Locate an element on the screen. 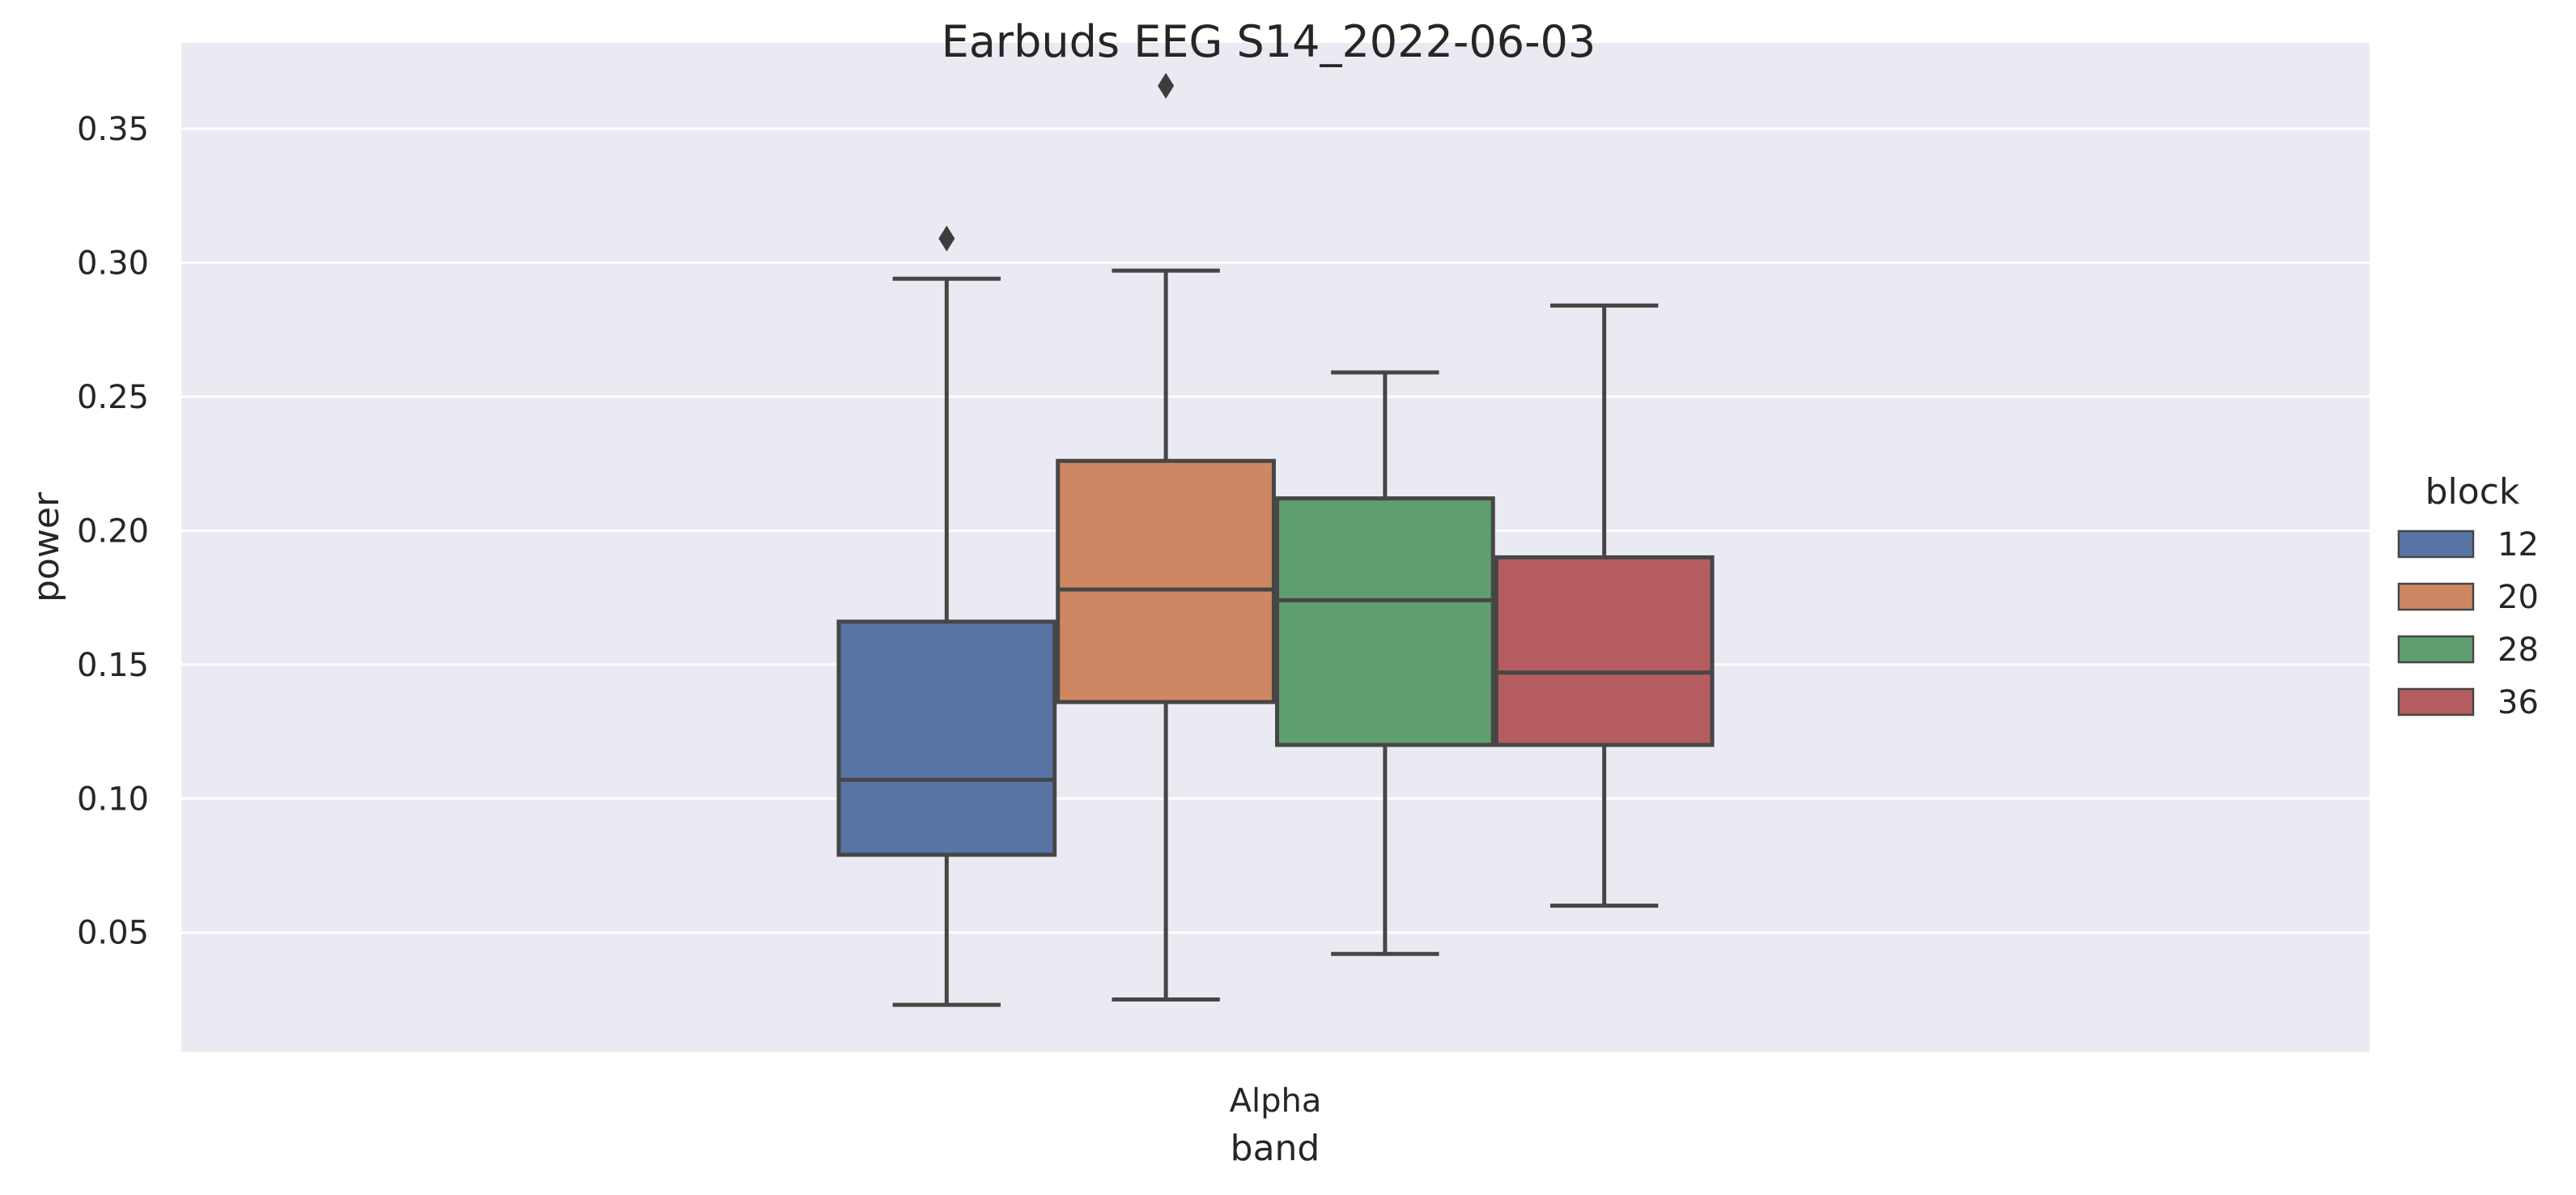 The image size is (2576, 1195). legend-items: 12 20 28 36 is located at coordinates (2468, 623).